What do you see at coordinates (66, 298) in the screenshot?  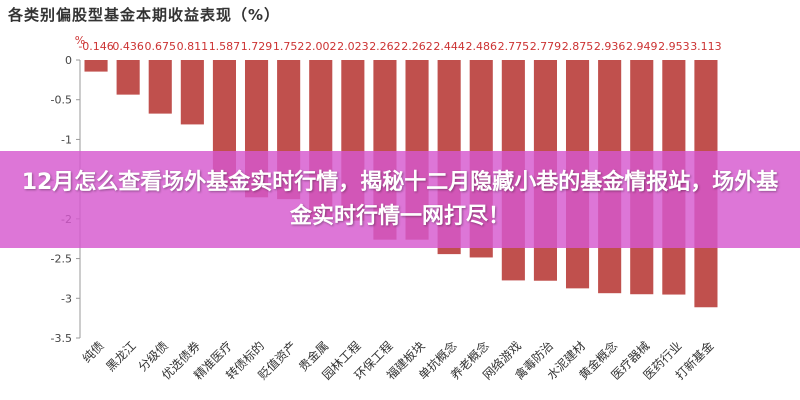 I see `y-tick-label: -3` at bounding box center [66, 298].